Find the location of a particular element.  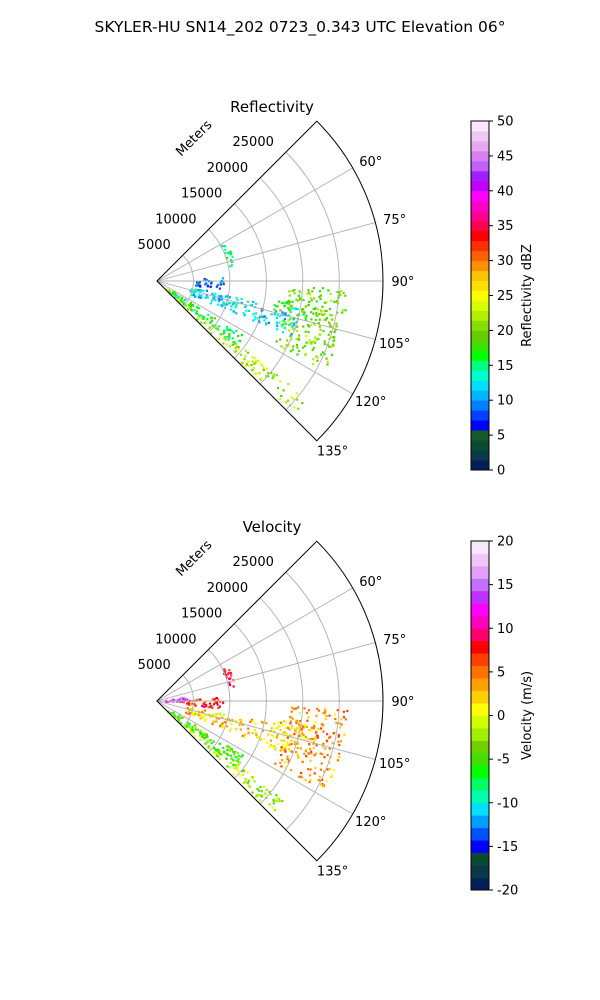

range-tick-label: 15000 is located at coordinates (201, 194).